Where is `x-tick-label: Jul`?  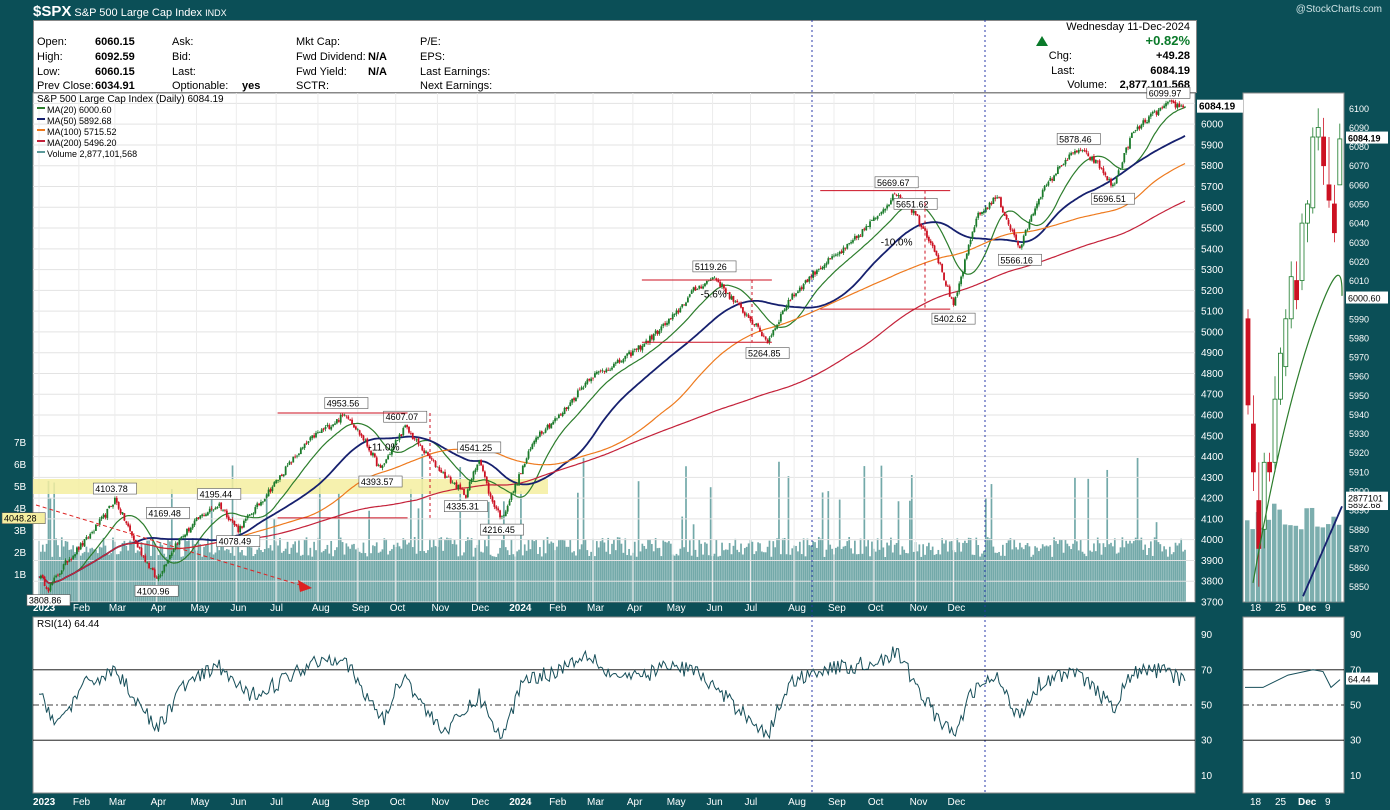
x-tick-label: Jul is located at coordinates (751, 608).